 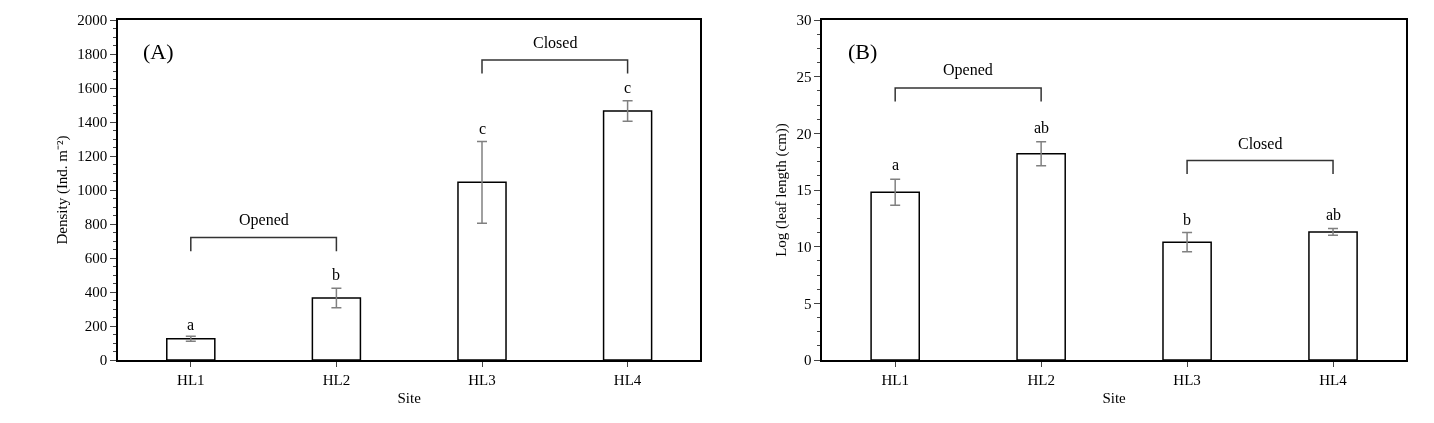 What do you see at coordinates (96, 258) in the screenshot?
I see `y-tick-label: 600` at bounding box center [96, 258].